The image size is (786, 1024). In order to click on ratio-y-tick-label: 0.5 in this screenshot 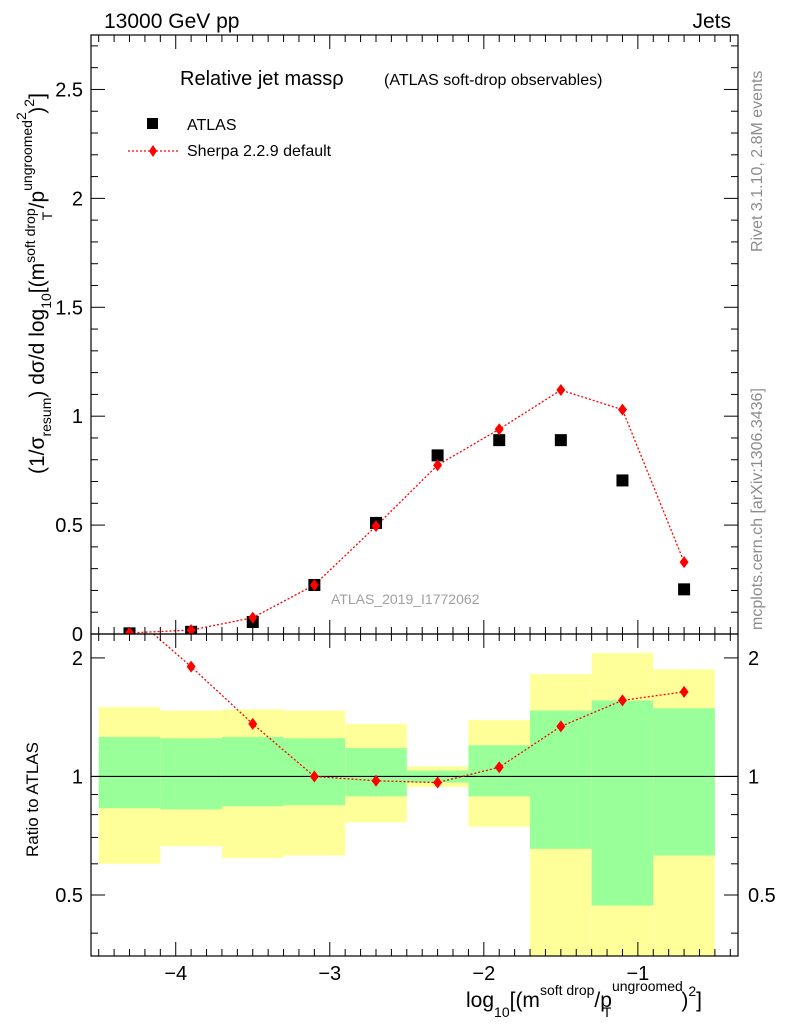, I will do `click(69, 896)`.